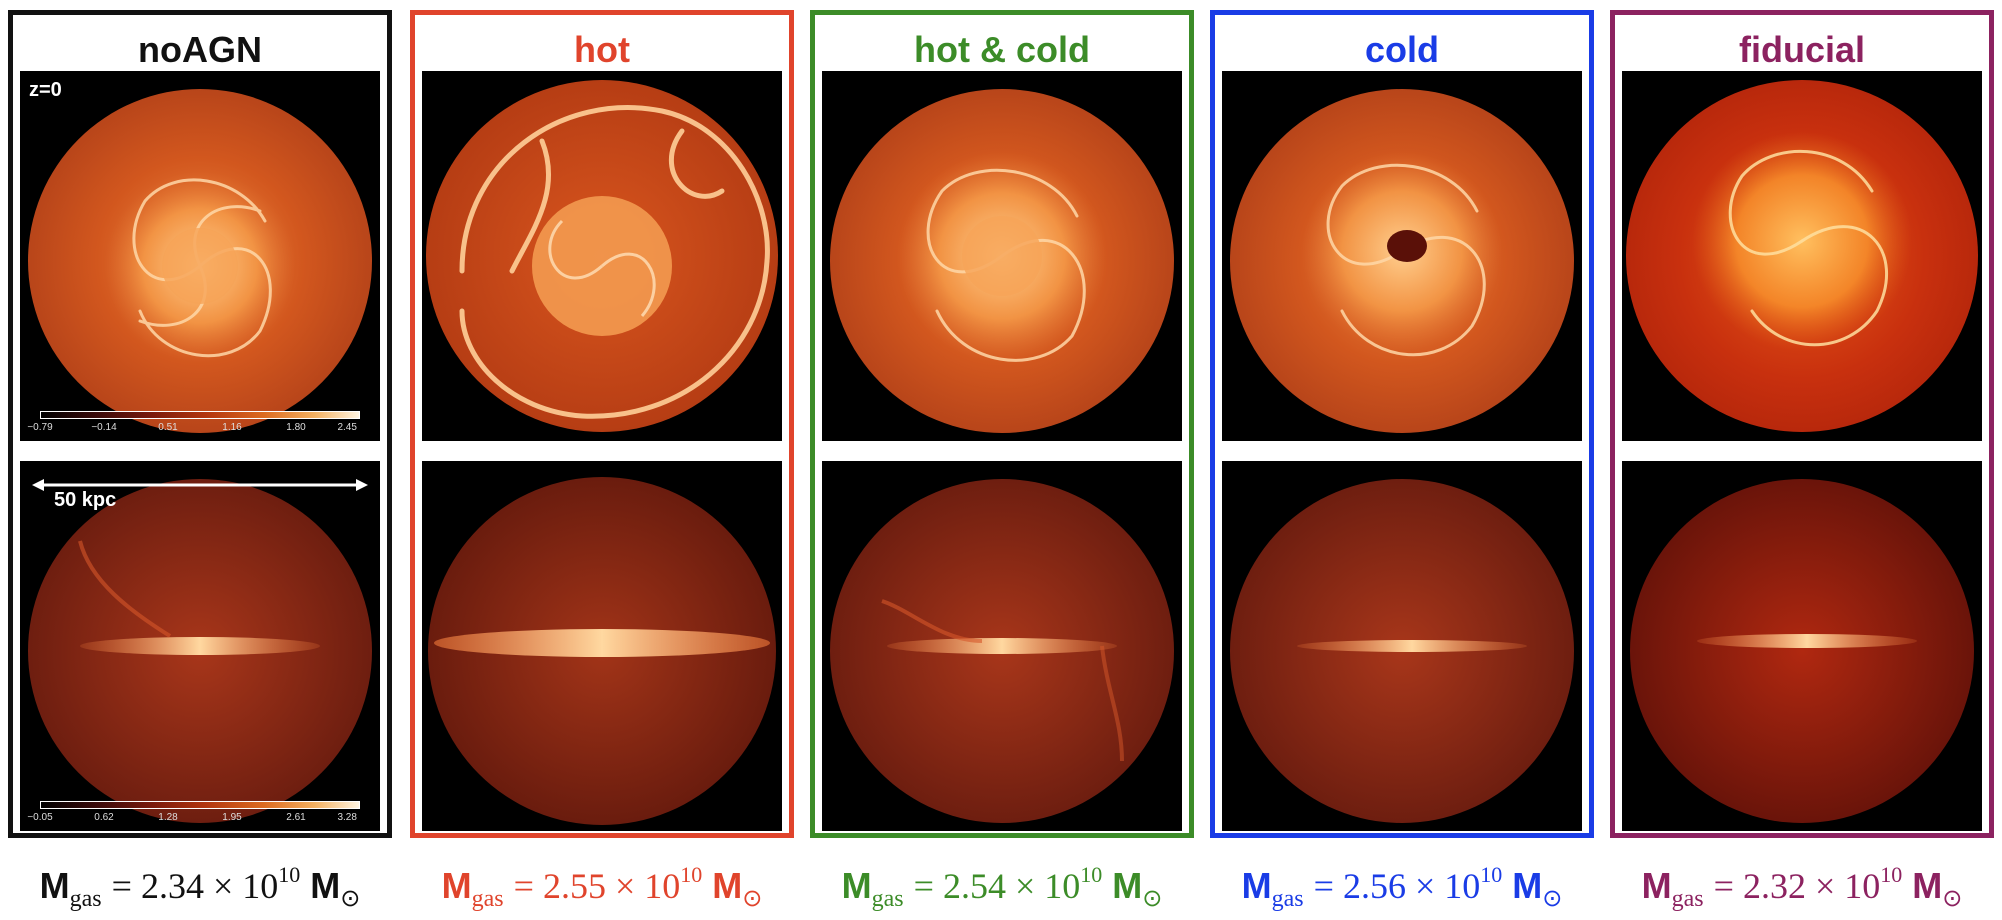  Describe the element at coordinates (347, 817) in the screenshot. I see `colorbar-tick: 3.28` at that location.